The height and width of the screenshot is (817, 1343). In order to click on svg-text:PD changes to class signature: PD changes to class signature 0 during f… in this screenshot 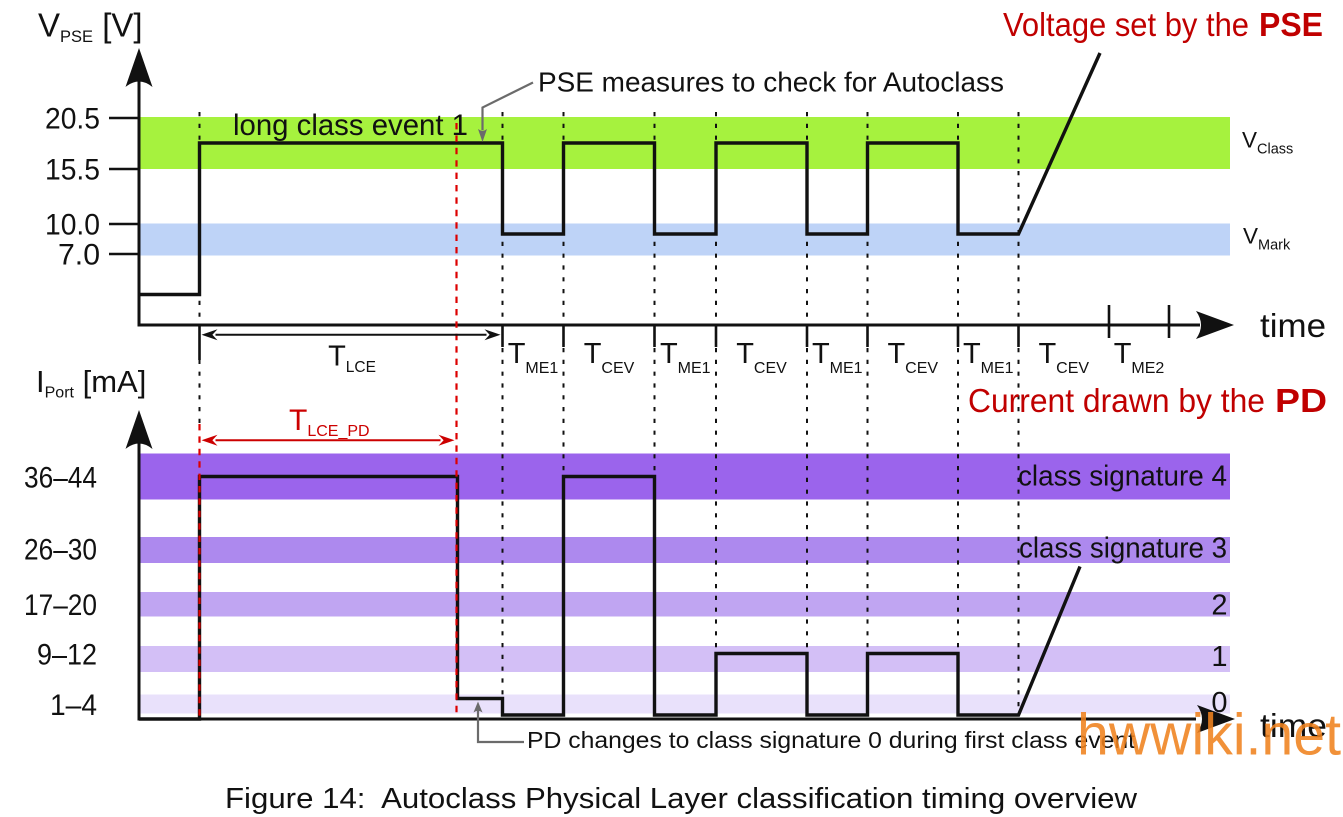, I will do `click(831, 740)`.